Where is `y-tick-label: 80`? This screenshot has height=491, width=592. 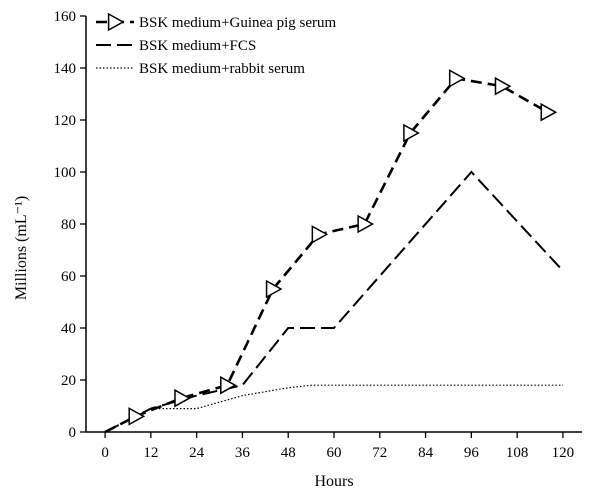
y-tick-label: 80 is located at coordinates (68, 225).